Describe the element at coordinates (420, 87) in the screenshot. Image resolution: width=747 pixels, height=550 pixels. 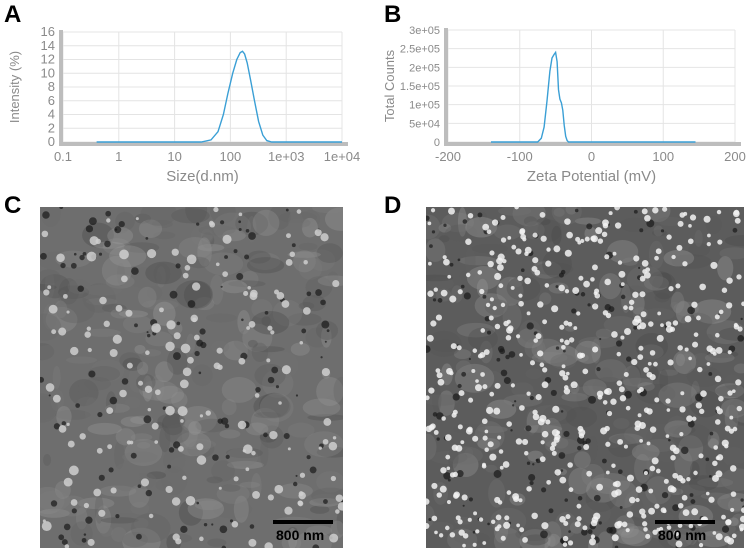
I see `zeta-y-tick-label: 1.5e+05` at that location.